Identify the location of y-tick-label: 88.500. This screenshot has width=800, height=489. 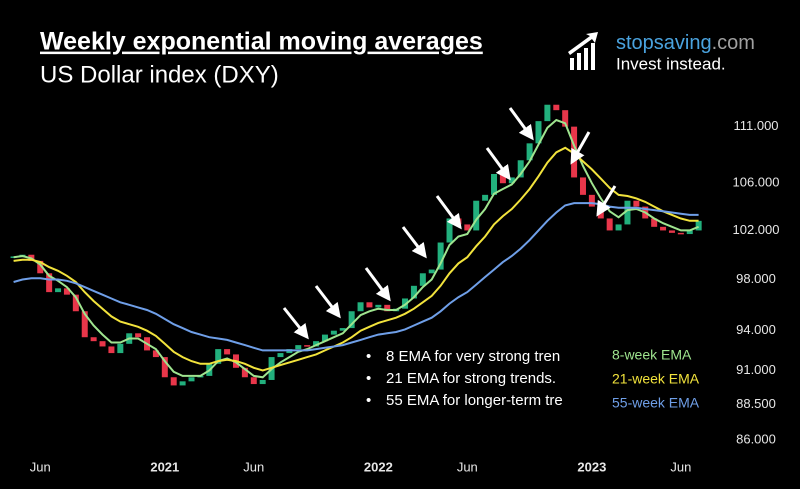
(756, 403).